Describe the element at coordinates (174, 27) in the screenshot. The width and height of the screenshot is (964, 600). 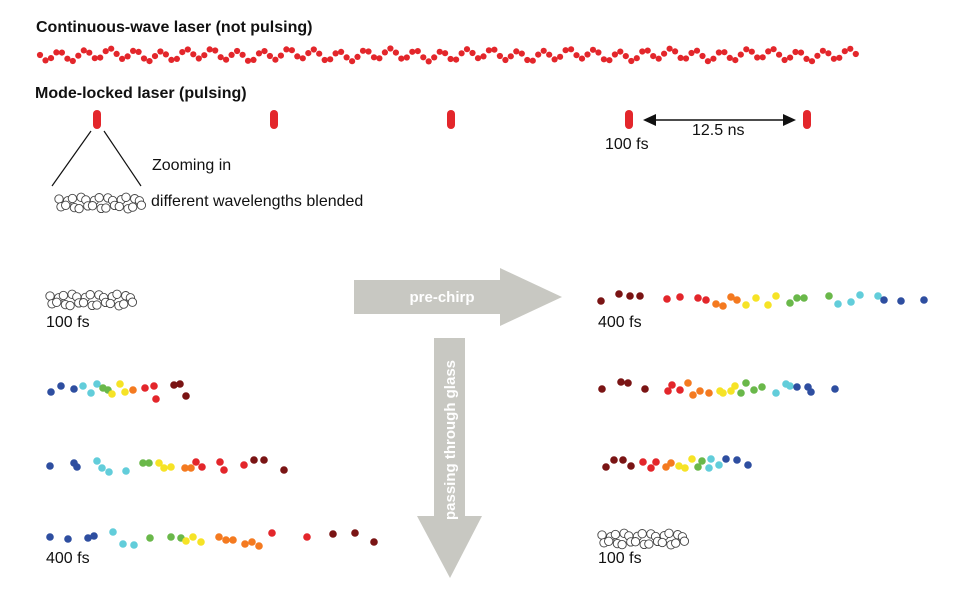
I see `cw-heading: Continuous-wave laser (not pulsing)` at that location.